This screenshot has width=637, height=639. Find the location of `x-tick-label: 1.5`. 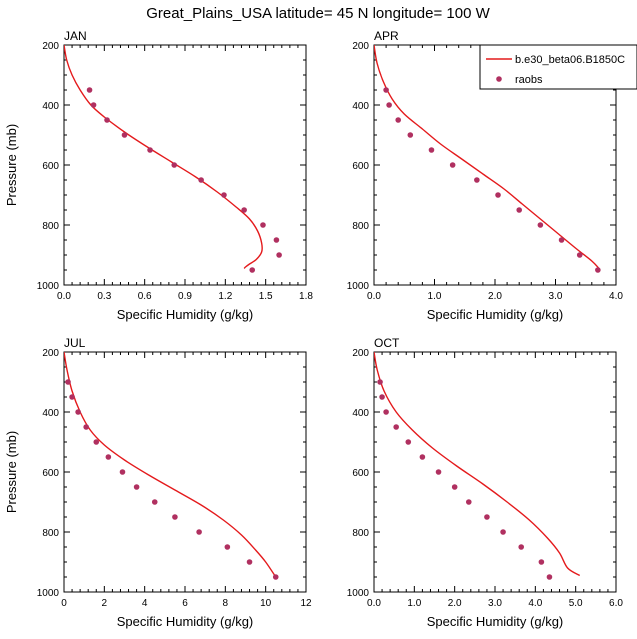

x-tick-label: 1.5 is located at coordinates (266, 296).